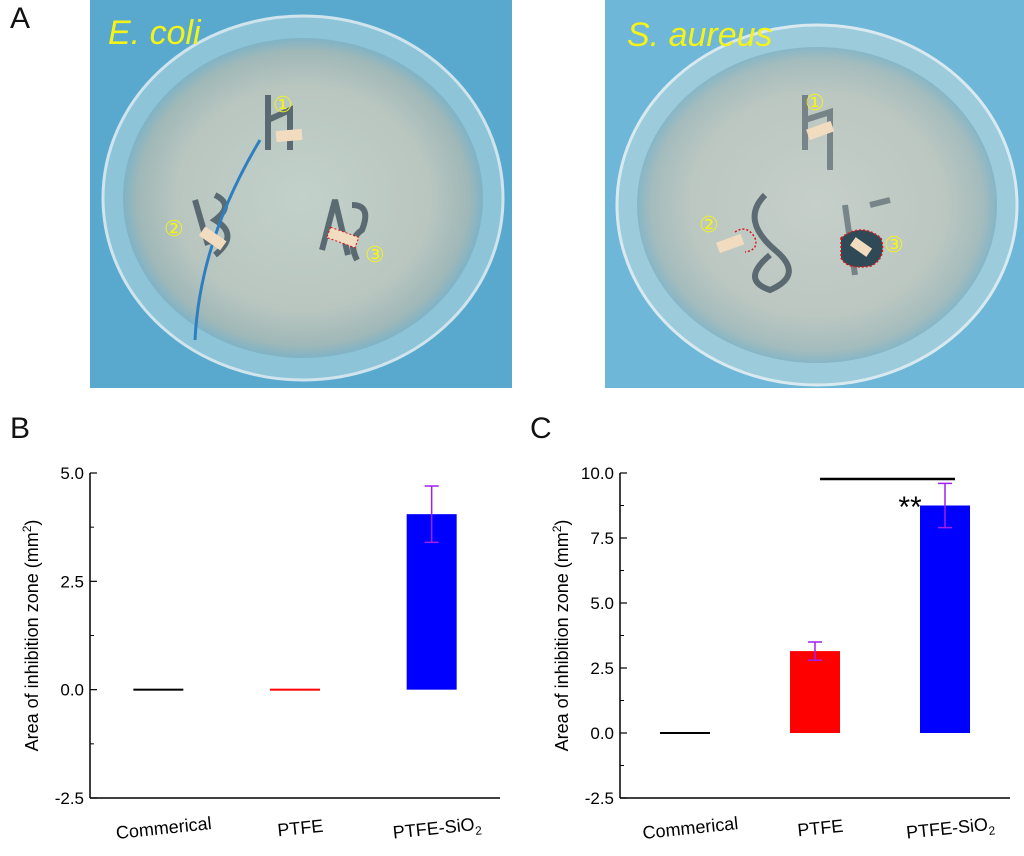 The width and height of the screenshot is (1024, 856). I want to click on species-label: E. coli, so click(155, 33).